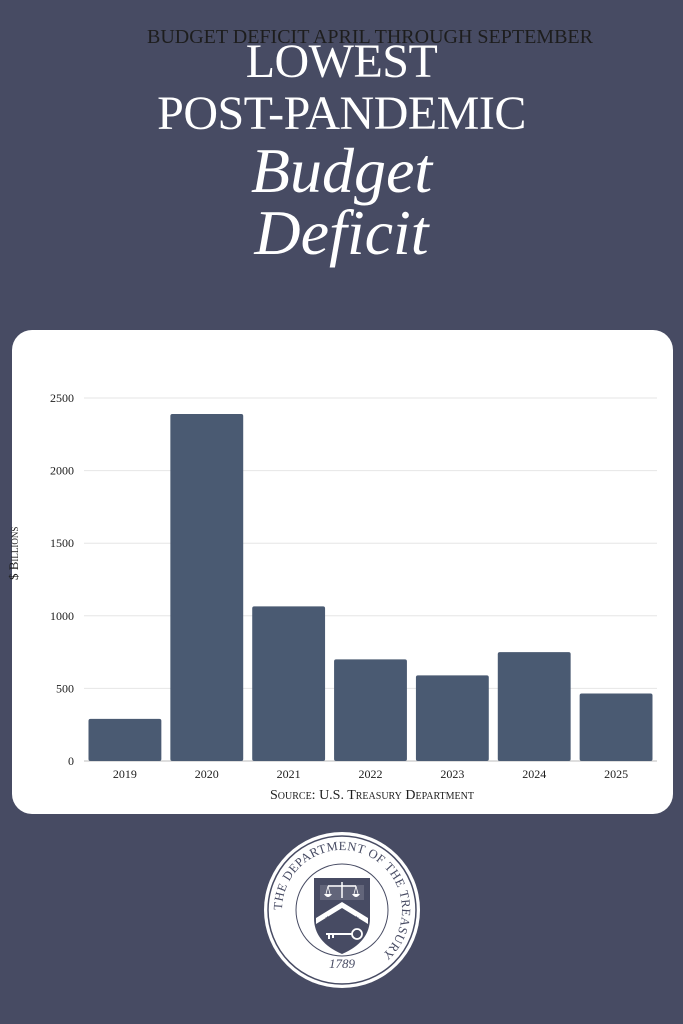 The image size is (683, 1024). Describe the element at coordinates (125, 739) in the screenshot. I see `bar-2019` at that location.